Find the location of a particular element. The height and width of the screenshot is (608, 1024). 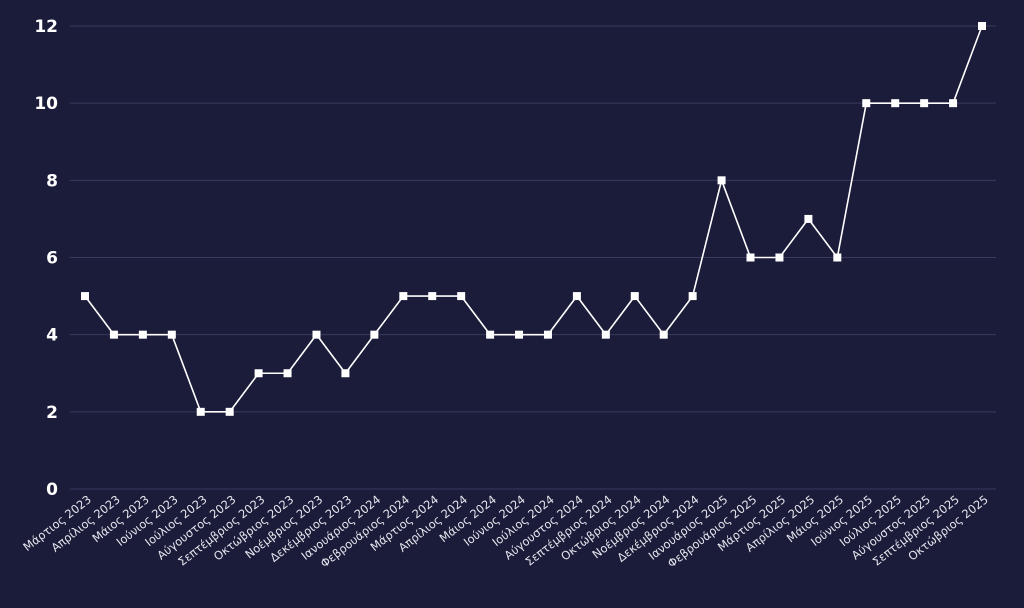

y-tick-label: 10 is located at coordinates (46, 104).